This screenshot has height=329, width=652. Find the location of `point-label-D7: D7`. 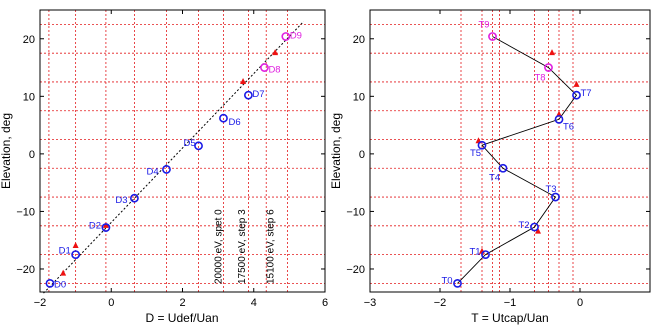

point-label-D7: D7 is located at coordinates (258, 94).